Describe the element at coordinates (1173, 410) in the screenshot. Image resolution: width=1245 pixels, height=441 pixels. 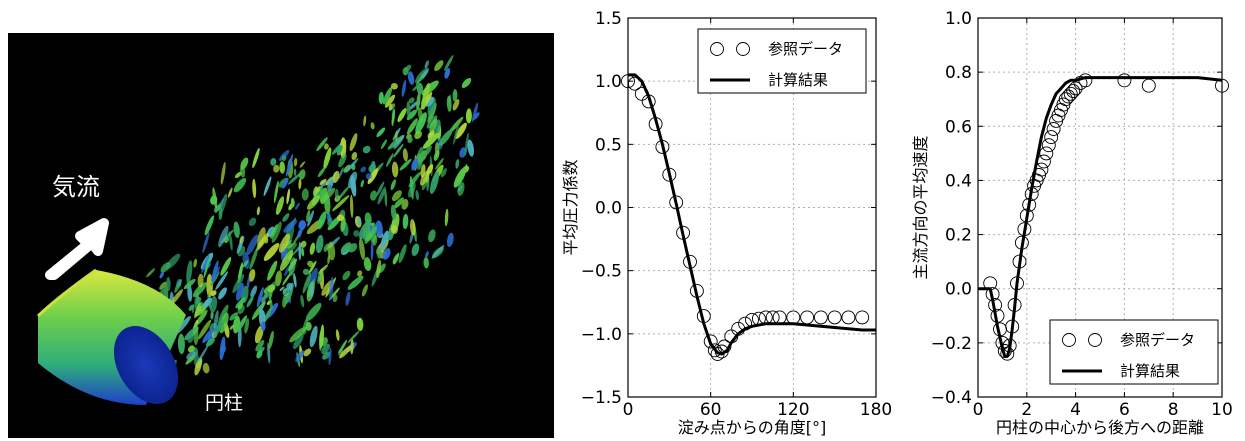
I see `x-tick-label: 8` at that location.